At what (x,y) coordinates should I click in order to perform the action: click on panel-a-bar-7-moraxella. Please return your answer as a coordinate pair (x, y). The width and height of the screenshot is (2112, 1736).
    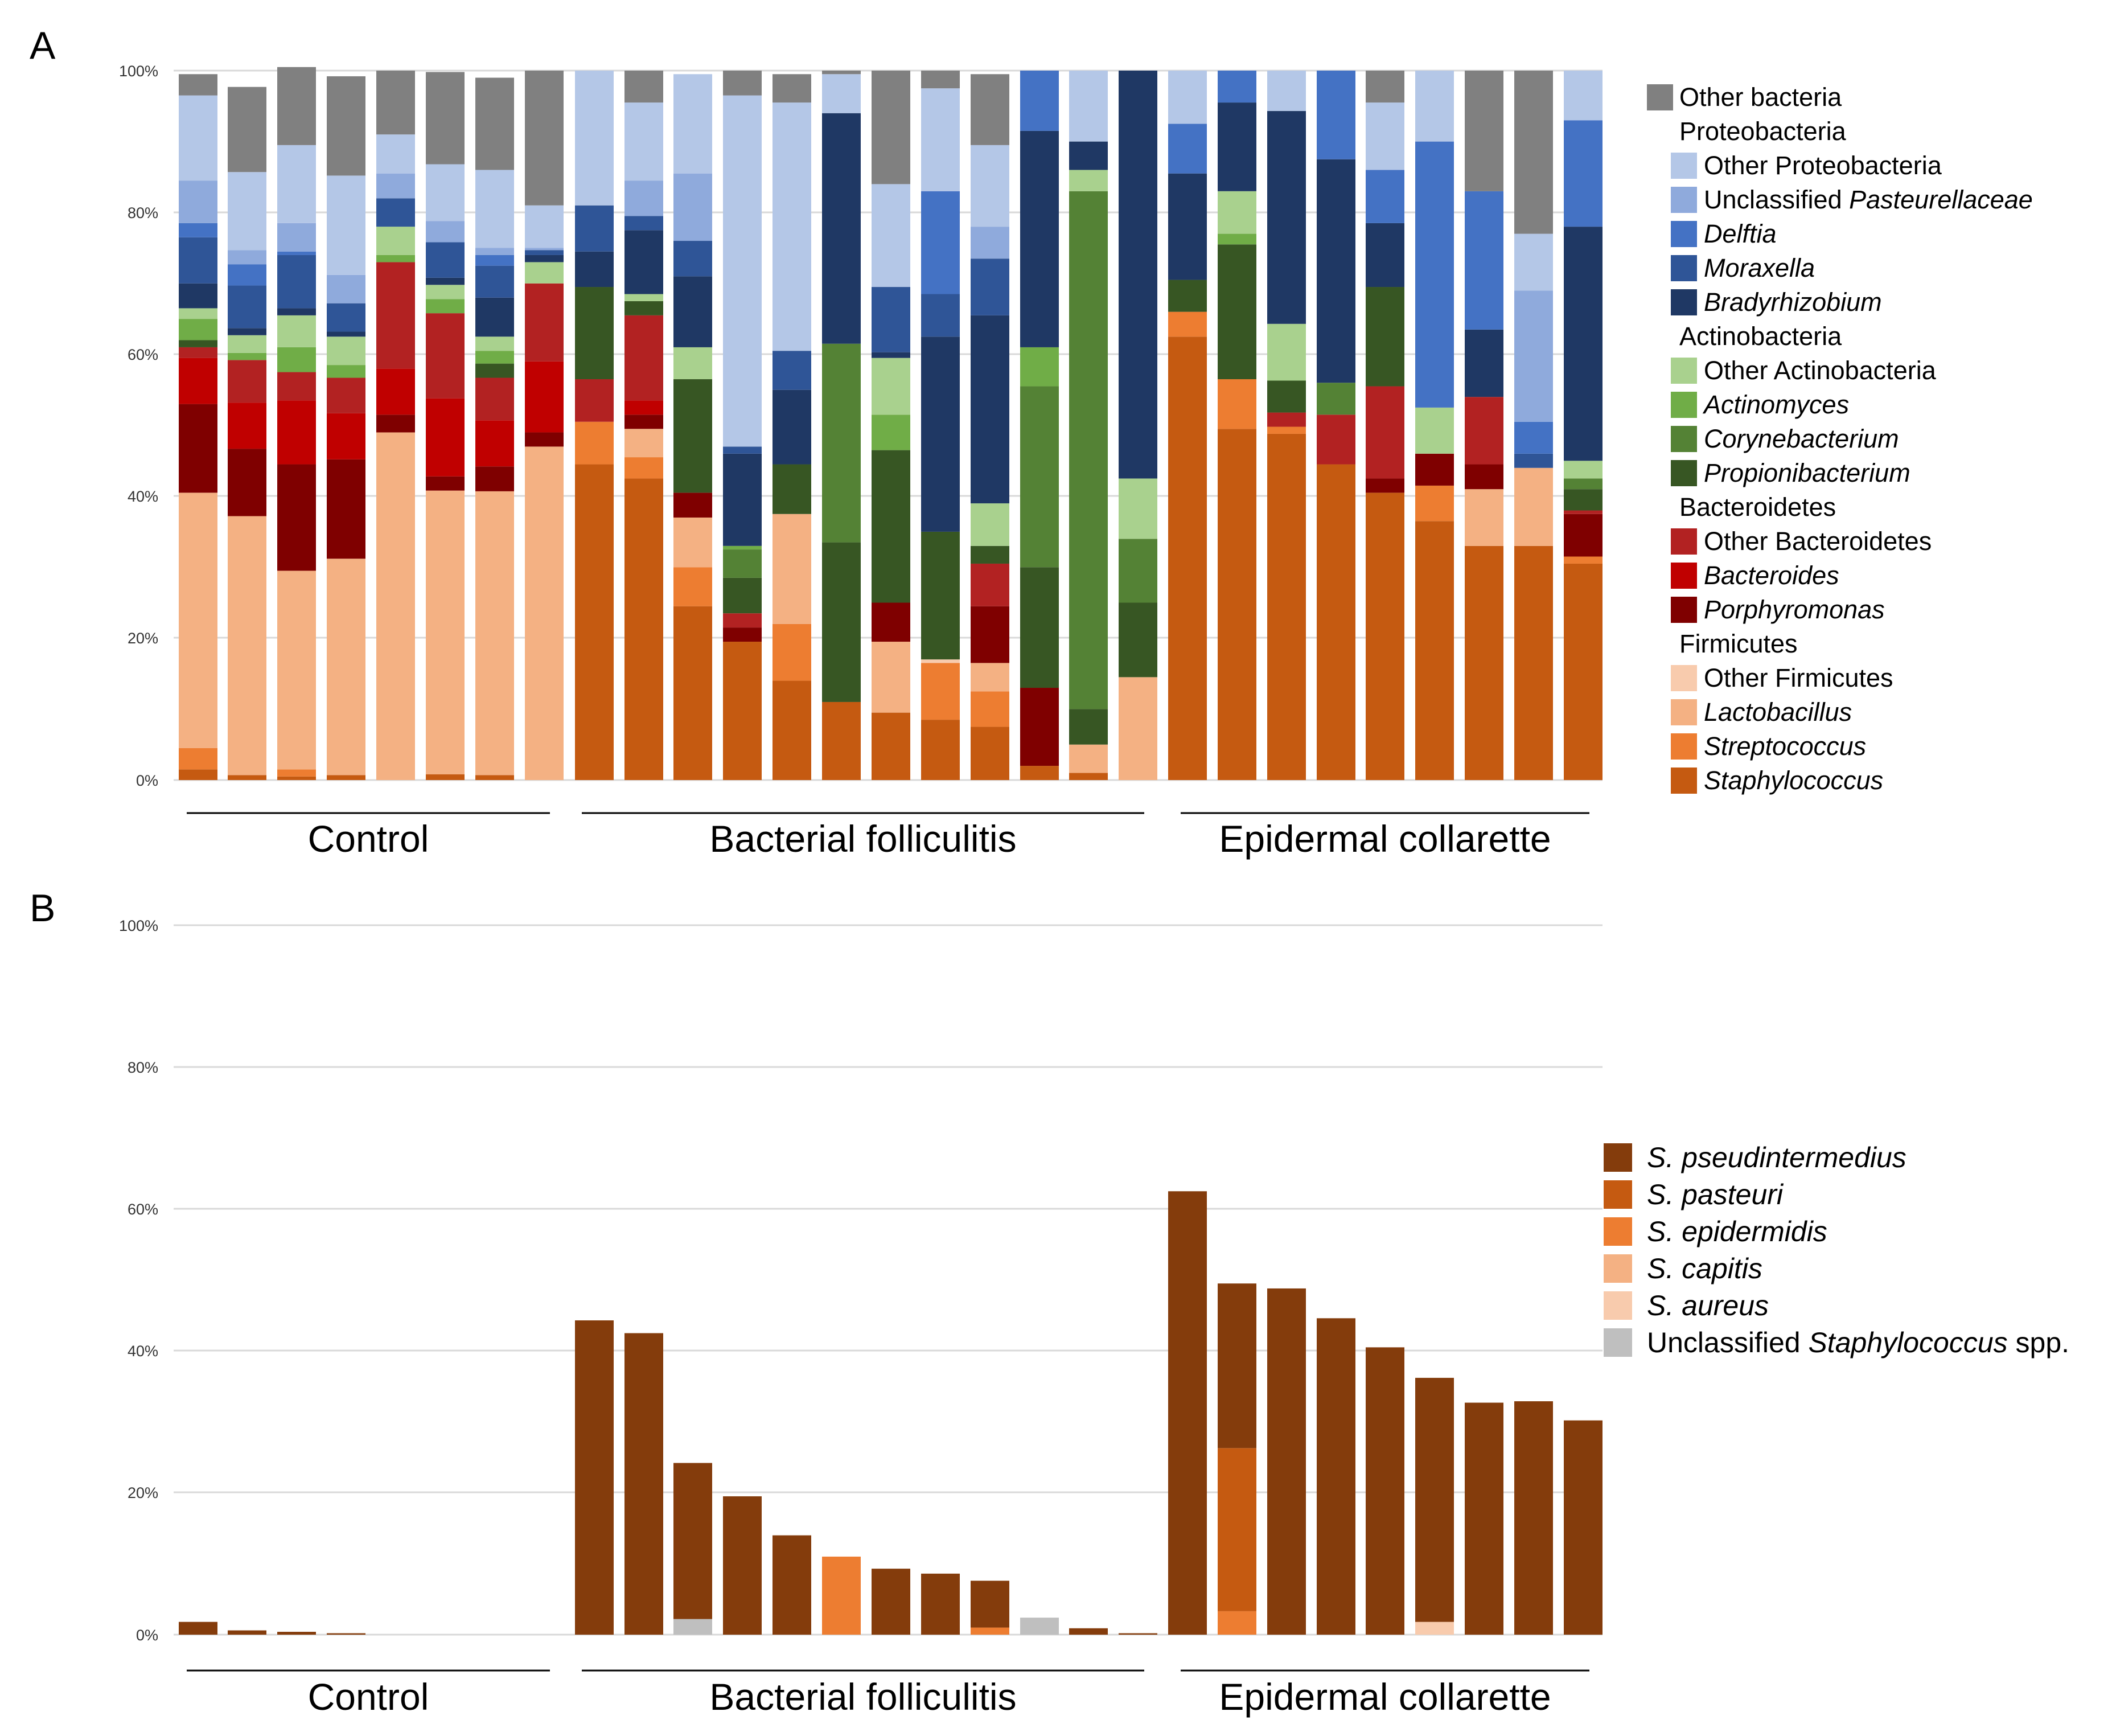
    Looking at the image, I should click on (494, 281).